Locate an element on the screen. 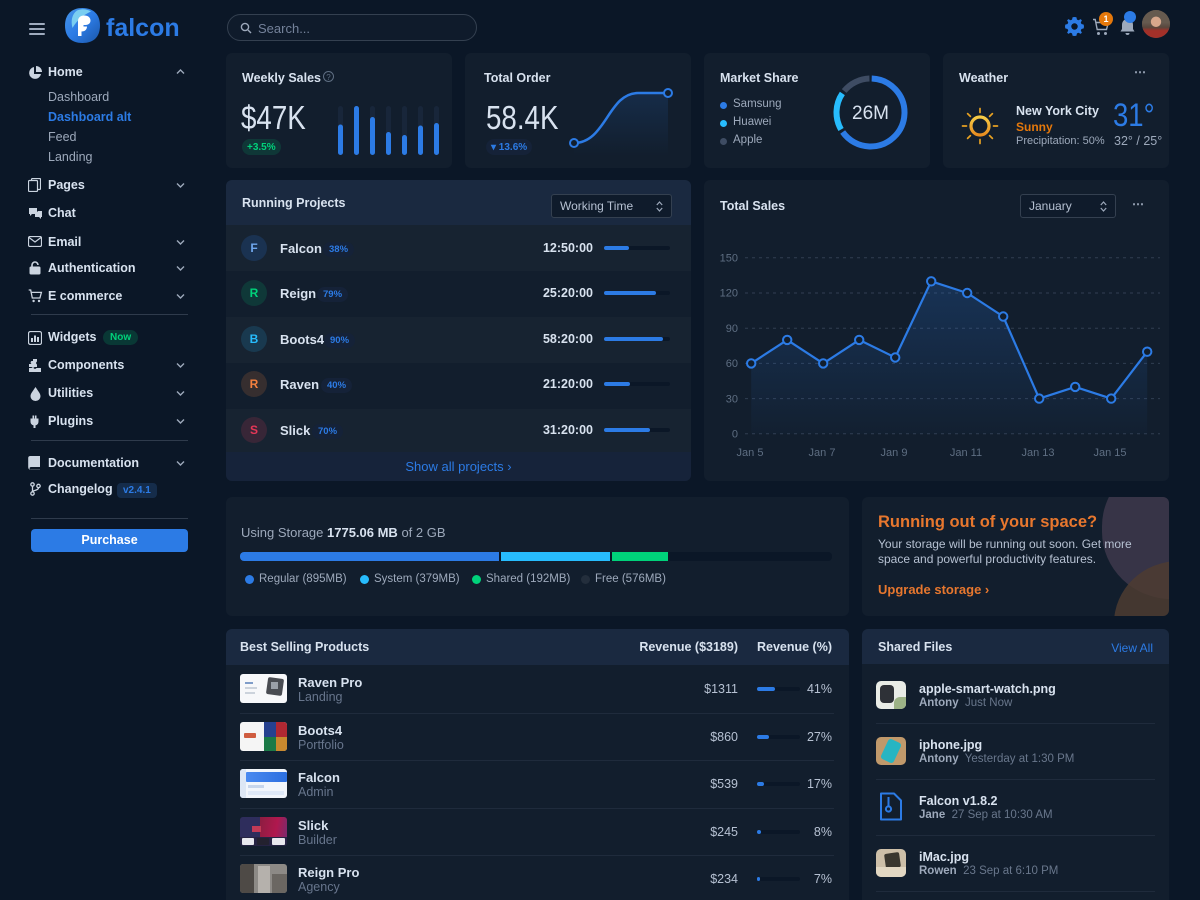 This screenshot has width=1200, height=900. svg-text: 30 is located at coordinates (732, 399).